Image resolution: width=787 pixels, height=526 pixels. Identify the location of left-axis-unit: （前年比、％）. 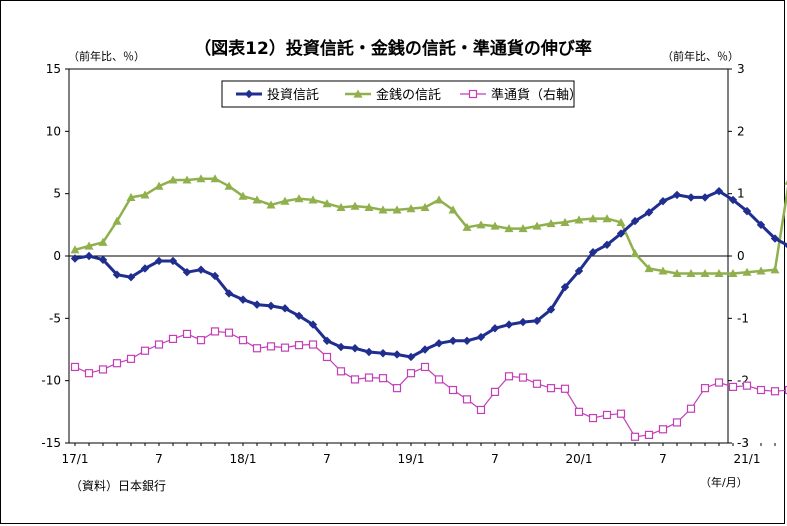
(106, 56).